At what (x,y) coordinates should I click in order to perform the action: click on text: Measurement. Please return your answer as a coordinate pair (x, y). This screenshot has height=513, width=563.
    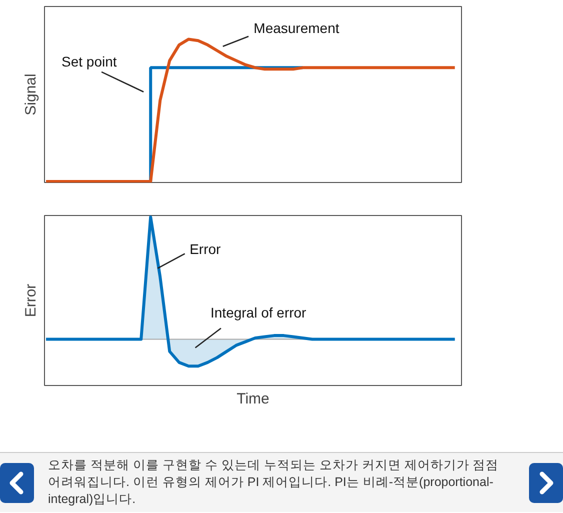
    Looking at the image, I should click on (297, 28).